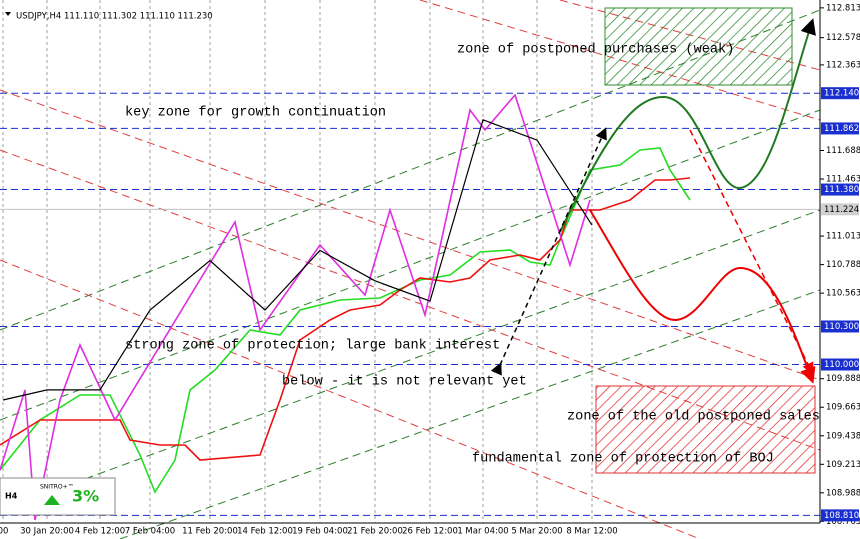 The height and width of the screenshot is (539, 860). I want to click on annotation: below - it is not relevant yet, so click(404, 382).